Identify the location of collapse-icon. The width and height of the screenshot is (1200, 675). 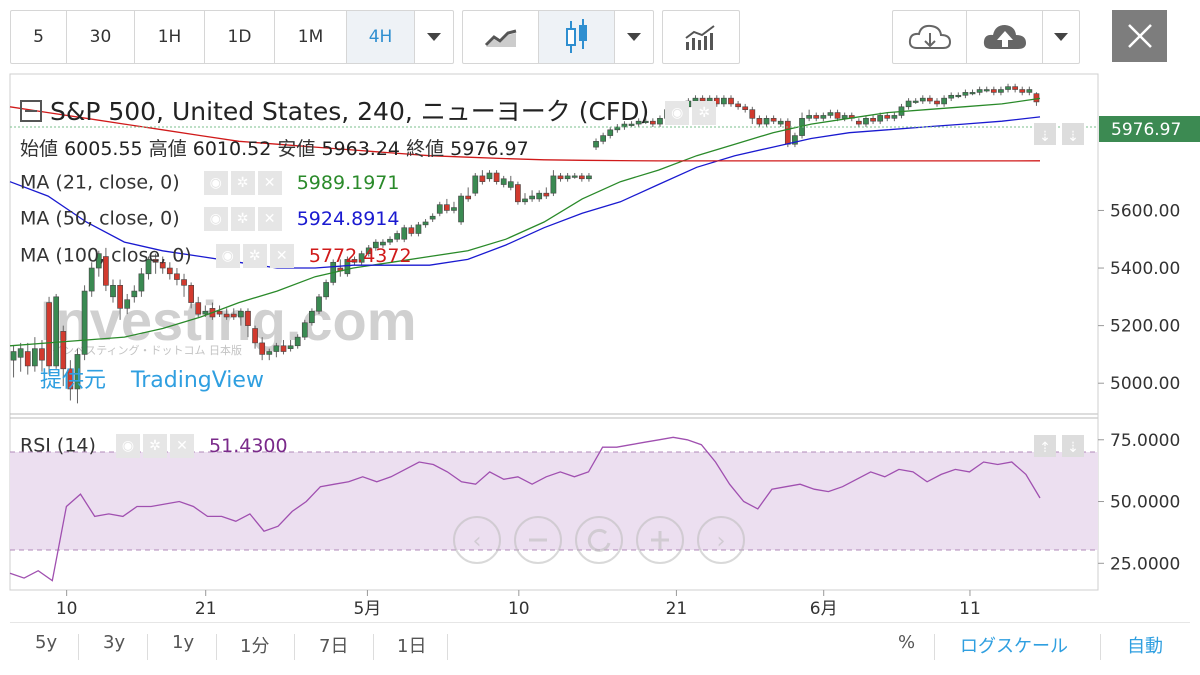
(31, 111).